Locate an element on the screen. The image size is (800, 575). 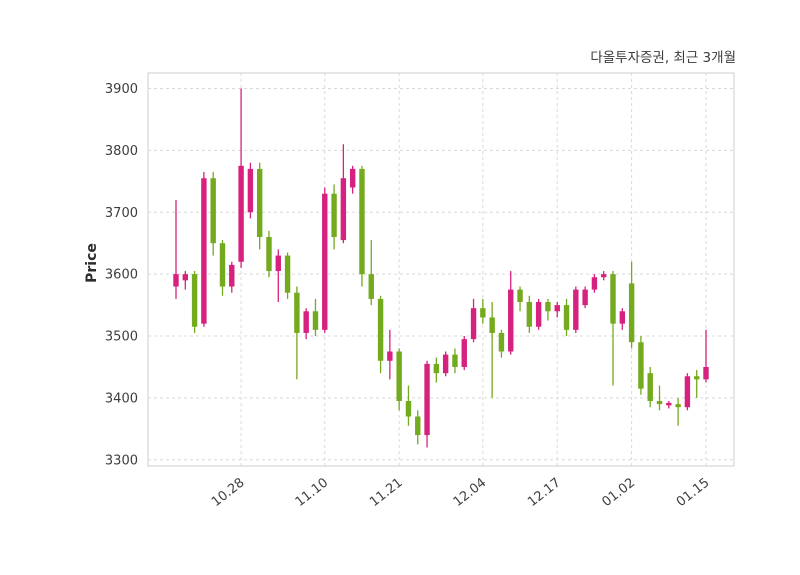
y-tick-label: 3900 is located at coordinates (121, 89).